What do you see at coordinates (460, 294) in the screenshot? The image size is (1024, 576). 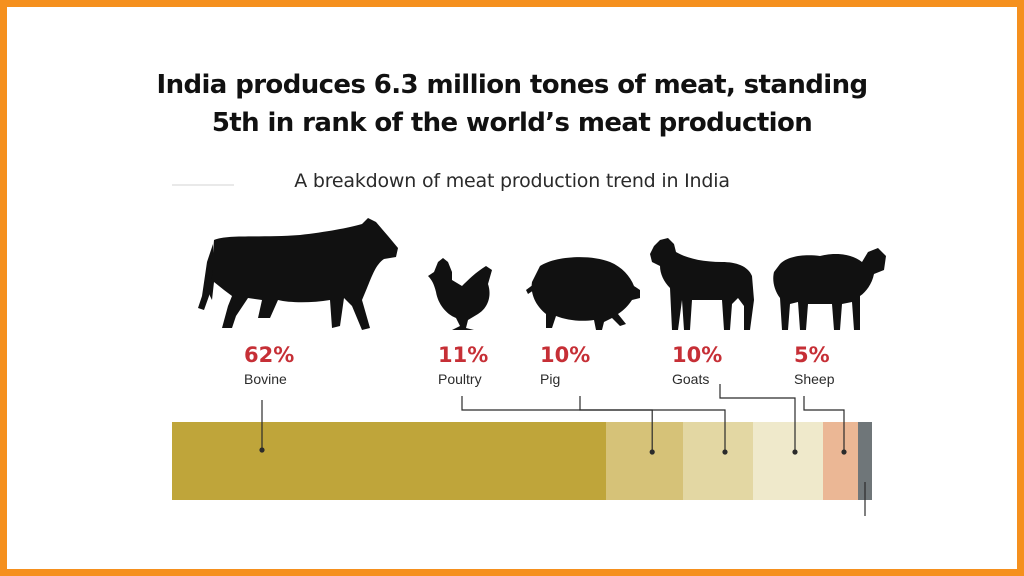 I see `chicken-icon` at bounding box center [460, 294].